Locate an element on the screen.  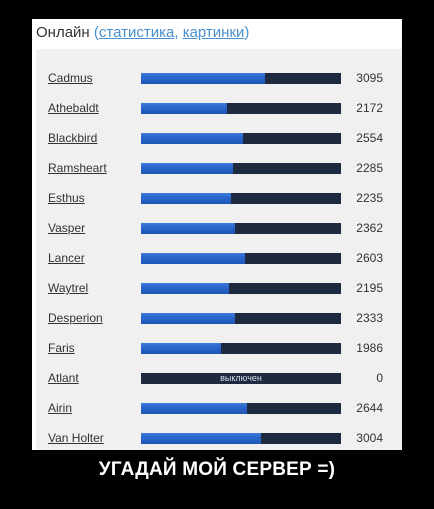
server-name-link: Lancer is located at coordinates (66, 258).